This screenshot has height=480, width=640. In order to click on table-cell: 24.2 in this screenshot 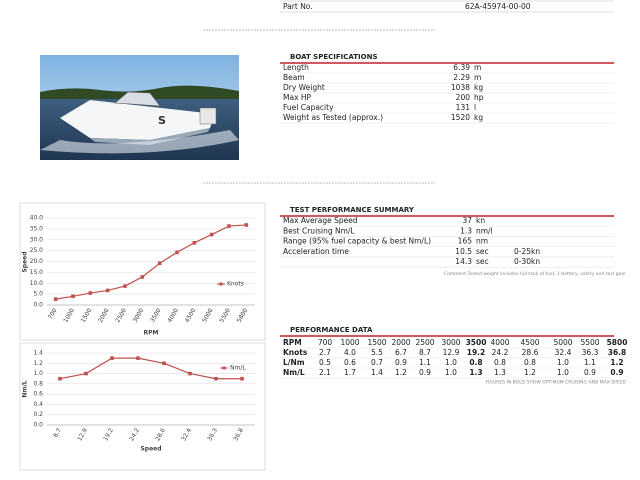, I will do `click(500, 352)`.